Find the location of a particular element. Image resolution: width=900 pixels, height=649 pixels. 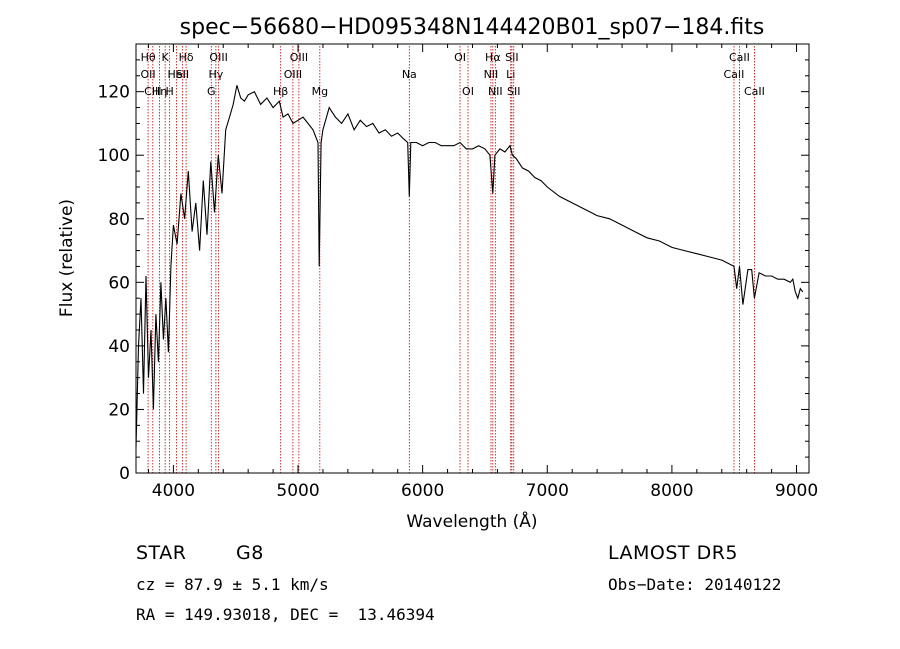

y-tick-label: 20 is located at coordinates (119, 410).